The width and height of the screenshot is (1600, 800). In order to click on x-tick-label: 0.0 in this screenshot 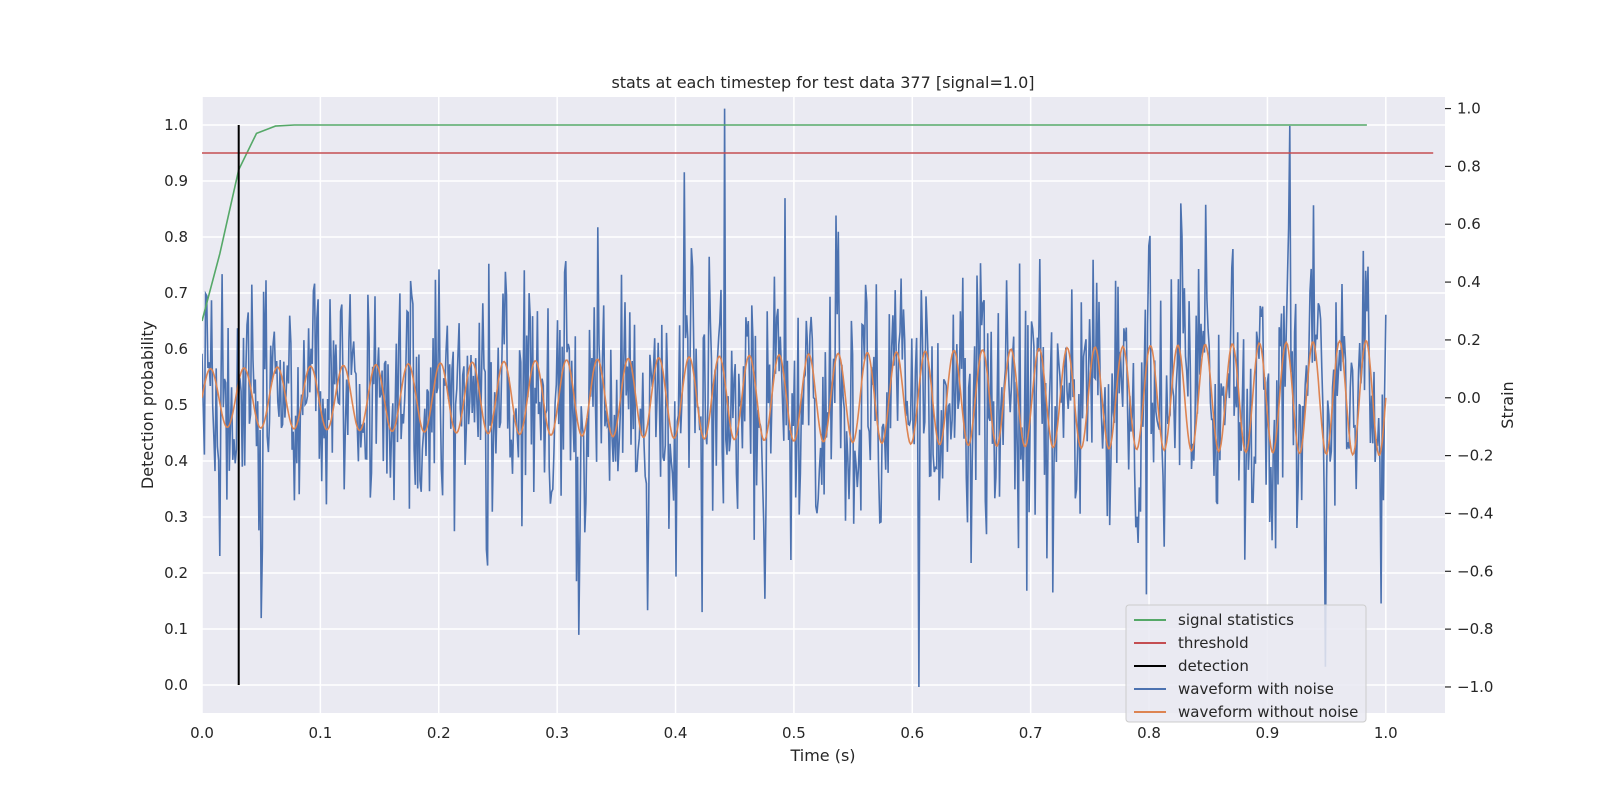, I will do `click(202, 733)`.